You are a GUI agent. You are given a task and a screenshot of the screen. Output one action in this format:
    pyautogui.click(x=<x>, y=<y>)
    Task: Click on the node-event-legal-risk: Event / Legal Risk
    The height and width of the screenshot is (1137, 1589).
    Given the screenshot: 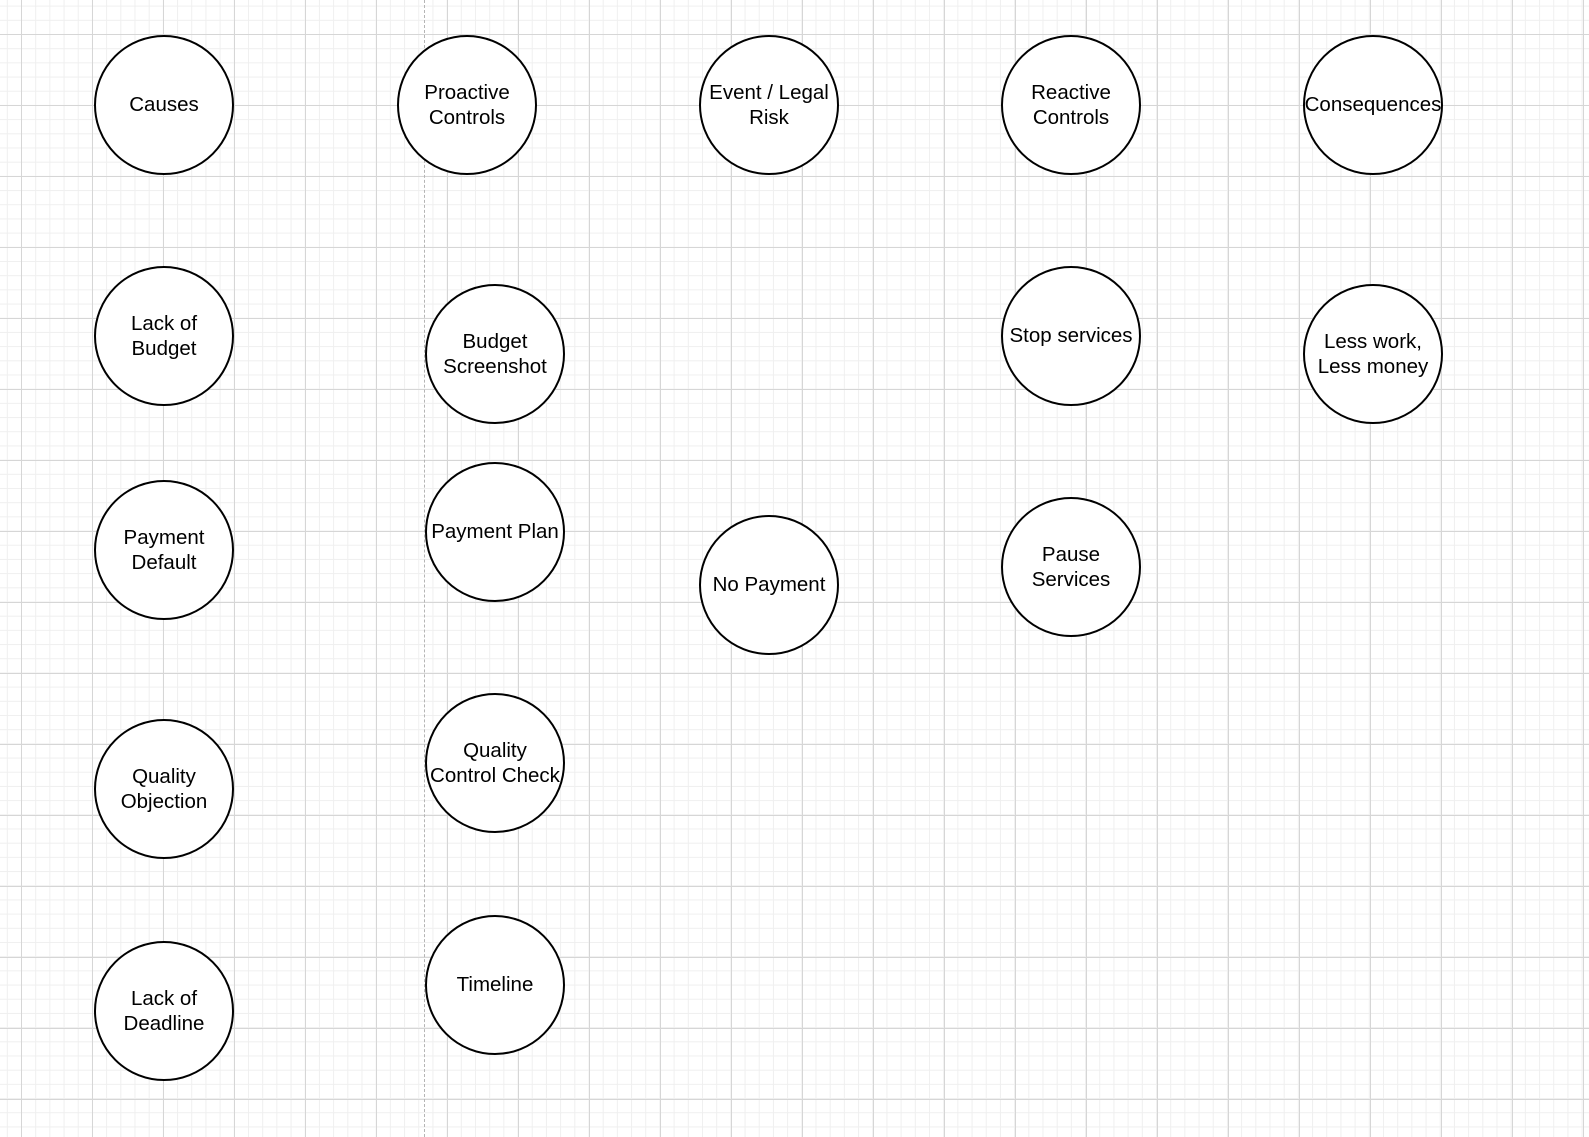 What is the action you would take?
    pyautogui.click(x=769, y=105)
    